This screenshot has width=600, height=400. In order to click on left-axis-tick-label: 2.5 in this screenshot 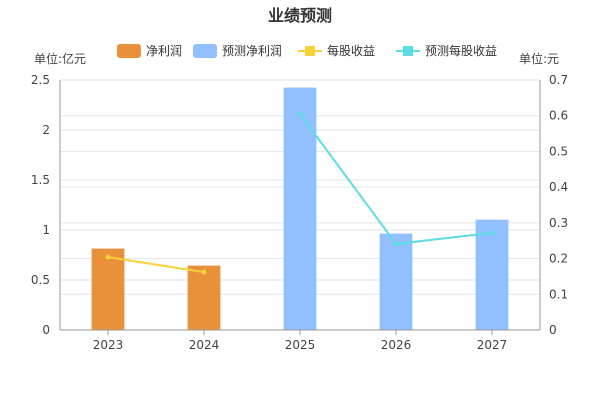, I will do `click(40, 80)`.